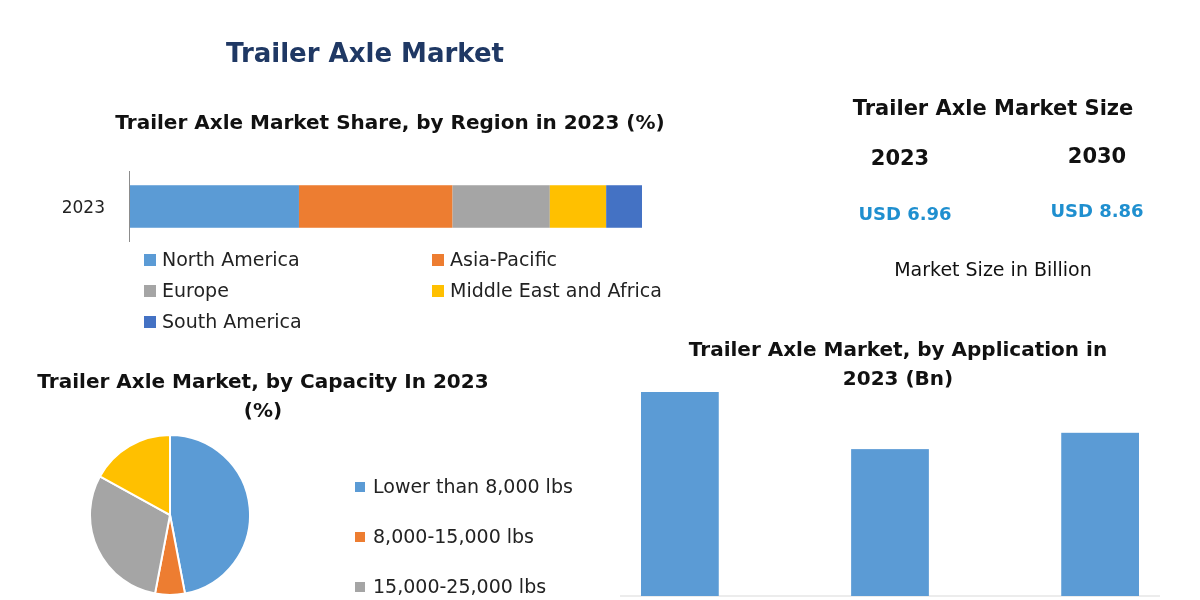  I want to click on legend-label: Europe, so click(195, 290).